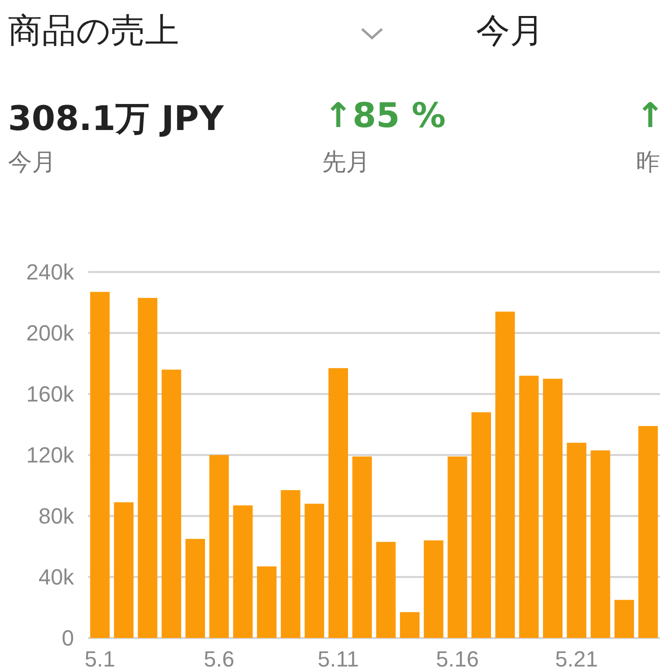 The width and height of the screenshot is (664, 670). What do you see at coordinates (346, 162) in the screenshot?
I see `text: 先月` at bounding box center [346, 162].